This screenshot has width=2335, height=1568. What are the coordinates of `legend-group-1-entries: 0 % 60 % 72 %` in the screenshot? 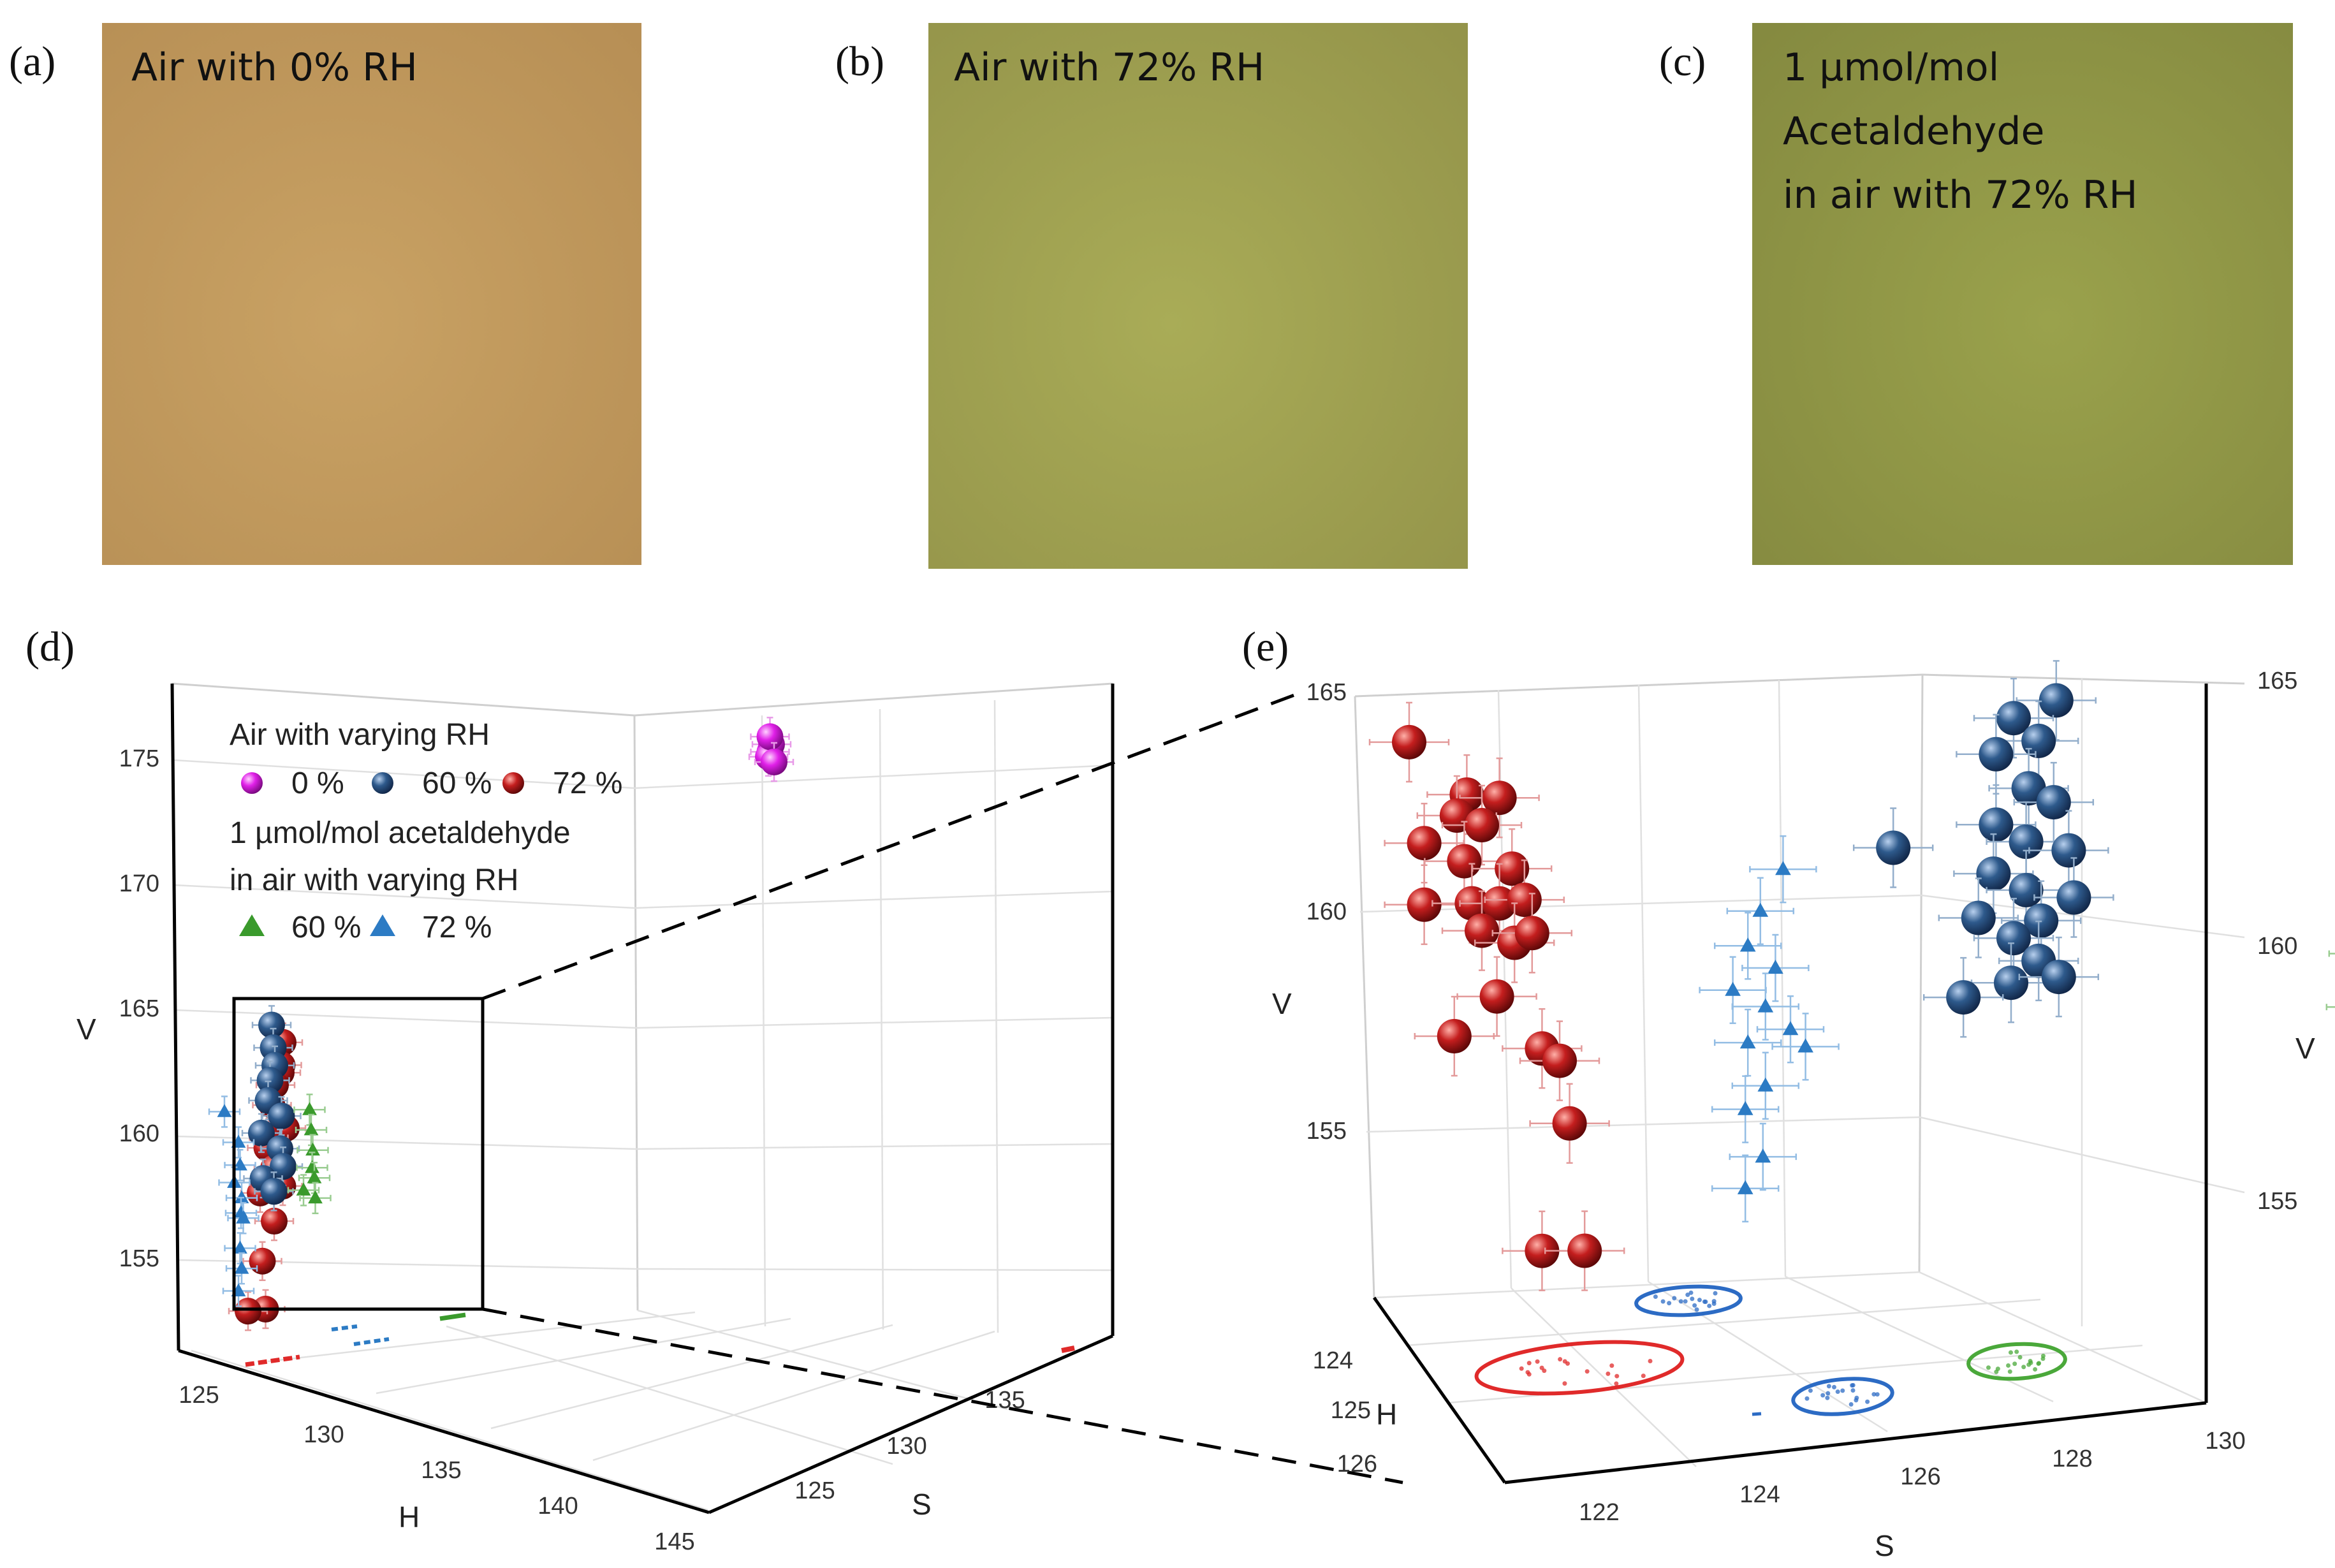 It's located at (431, 783).